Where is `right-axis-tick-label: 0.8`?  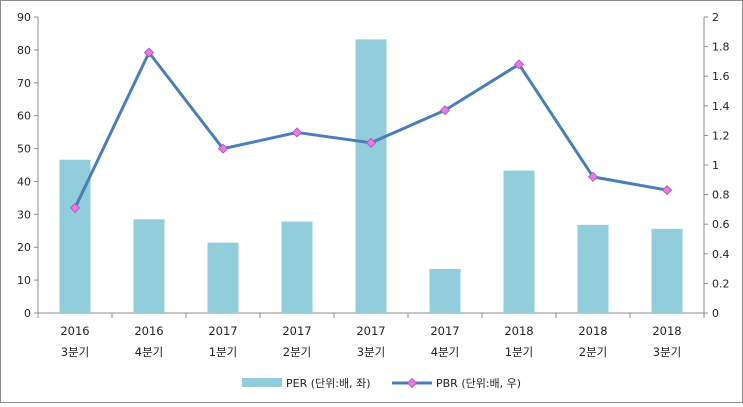 right-axis-tick-label: 0.8 is located at coordinates (721, 195).